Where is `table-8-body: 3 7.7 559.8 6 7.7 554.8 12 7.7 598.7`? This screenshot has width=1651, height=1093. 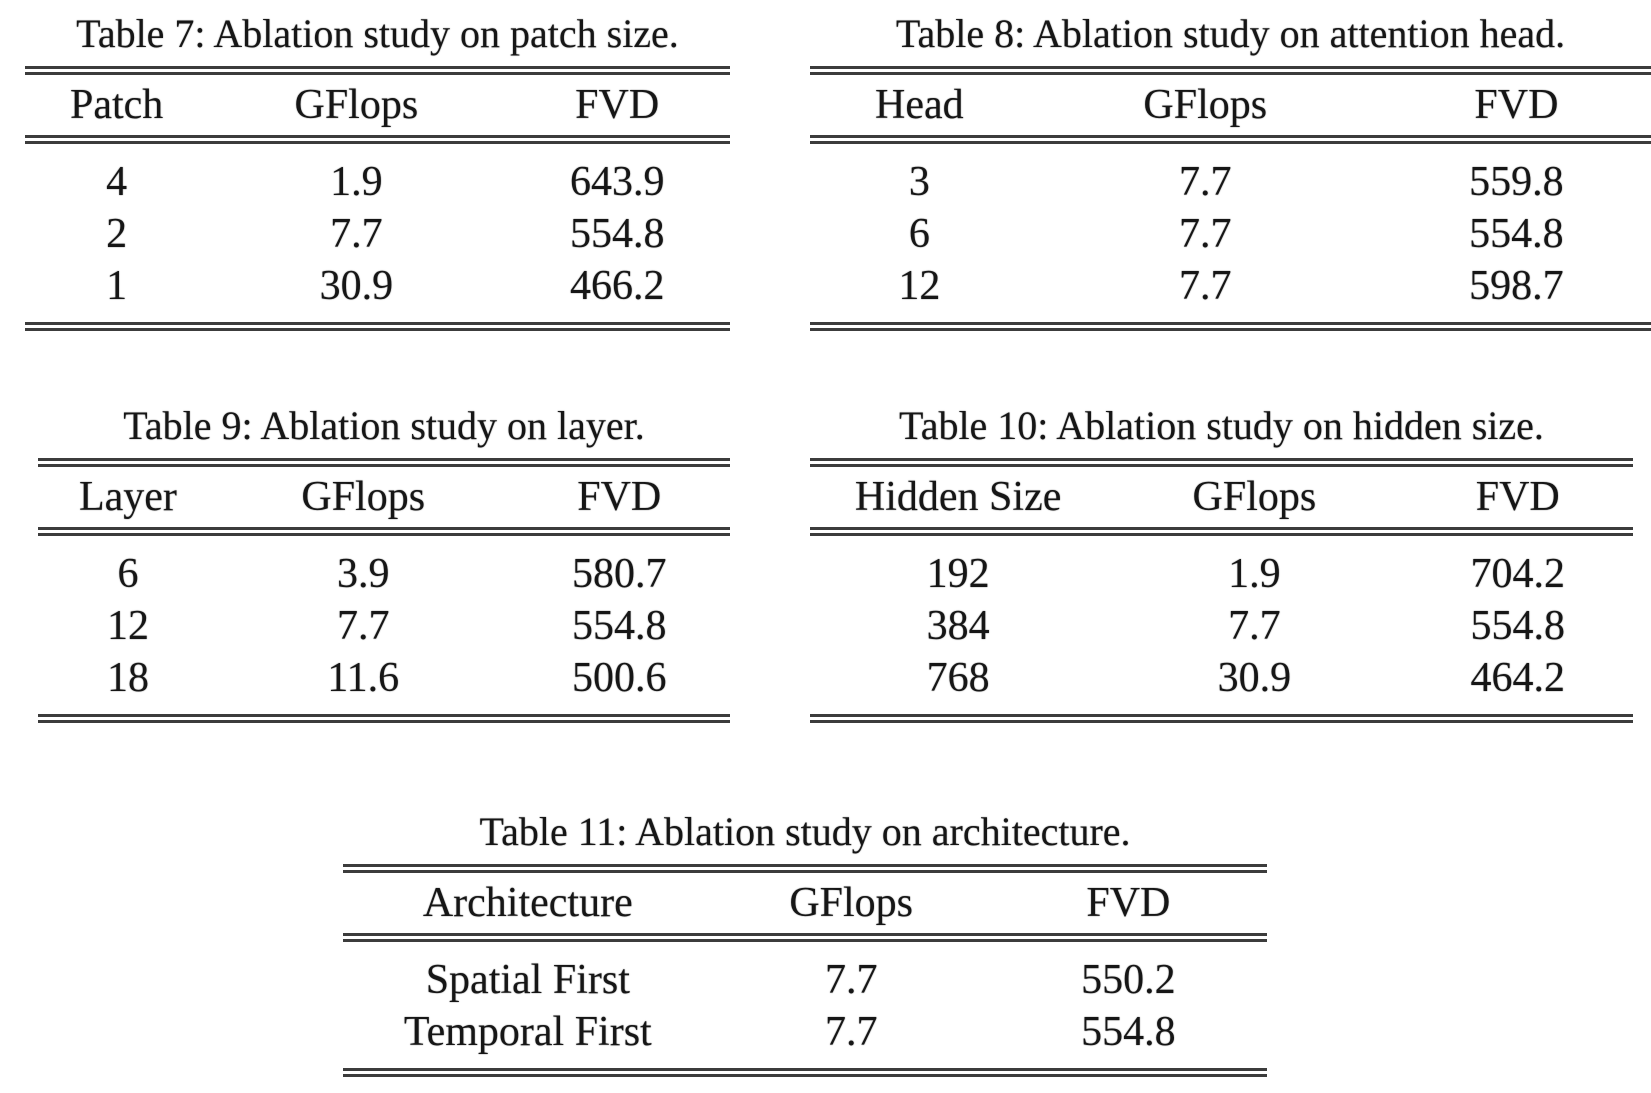 table-8-body: 3 7.7 559.8 6 7.7 554.8 12 7.7 598.7 is located at coordinates (1230, 233).